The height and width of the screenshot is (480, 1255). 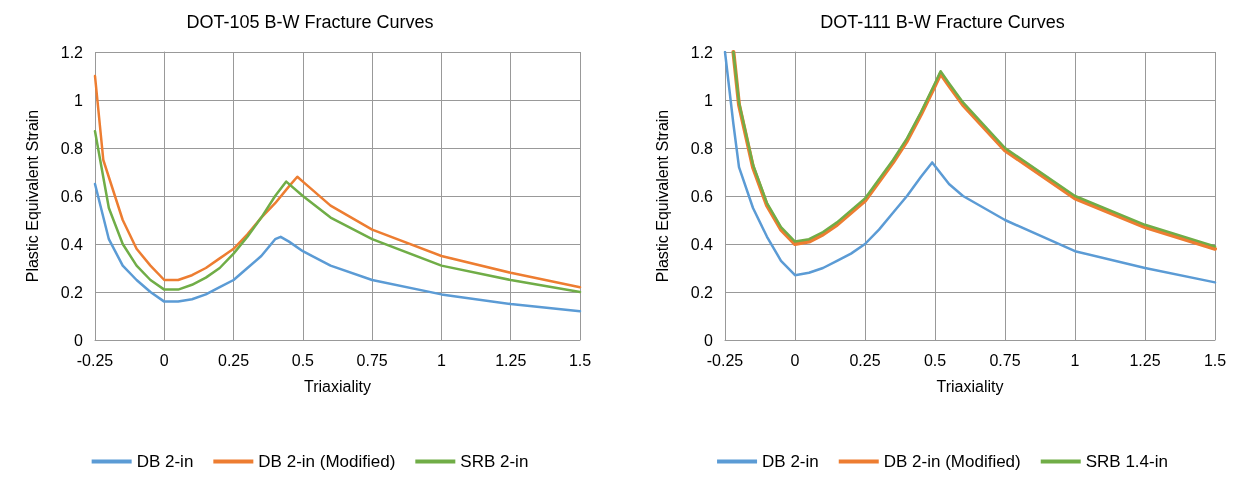 I want to click on chart-title: DOT-111 B-W Fracture Curves, so click(x=942, y=22).